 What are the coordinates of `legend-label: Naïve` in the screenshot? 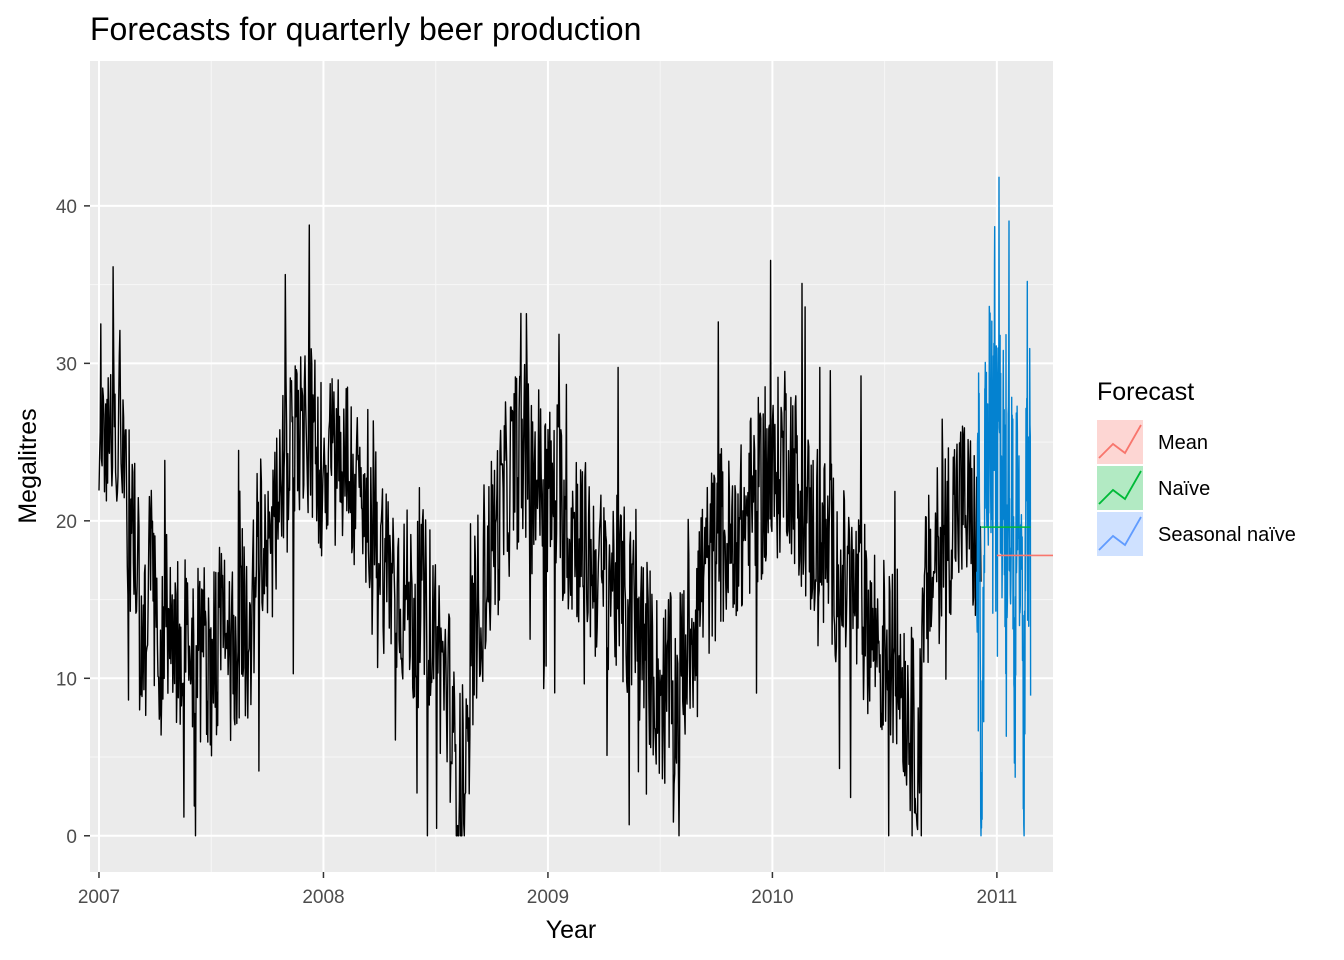 It's located at (1184, 489).